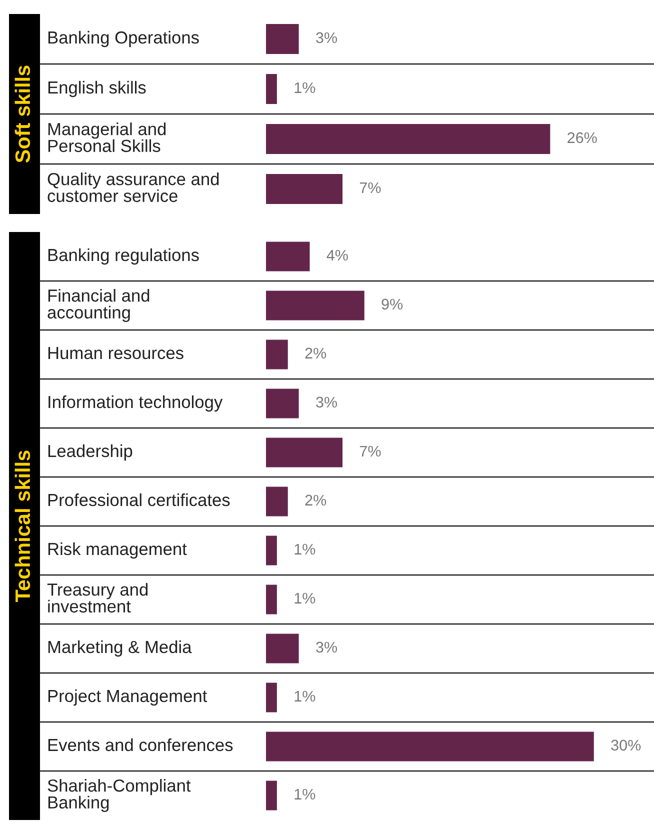 The image size is (654, 825). I want to click on y-tick-label: Shariah-Compliant Banking, so click(119, 795).